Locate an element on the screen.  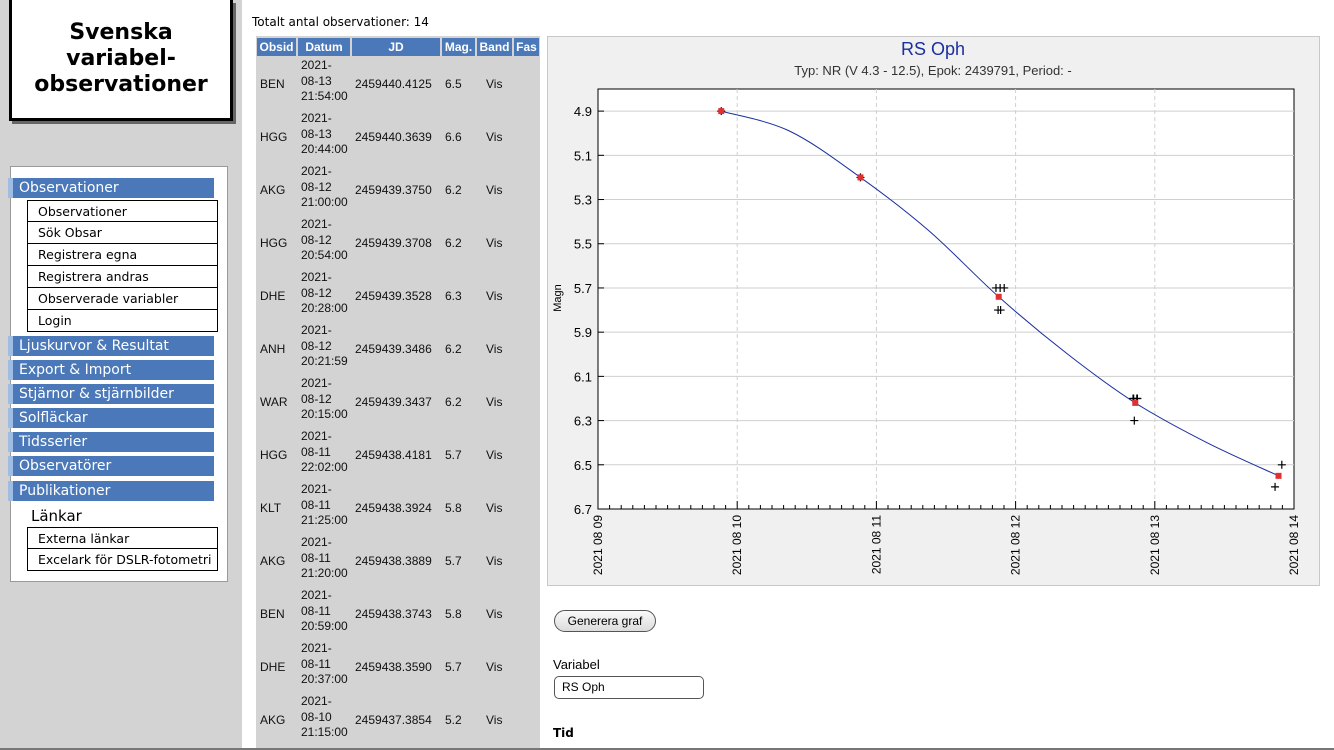
cell-jd: 2459437.3854 is located at coordinates (393, 720).